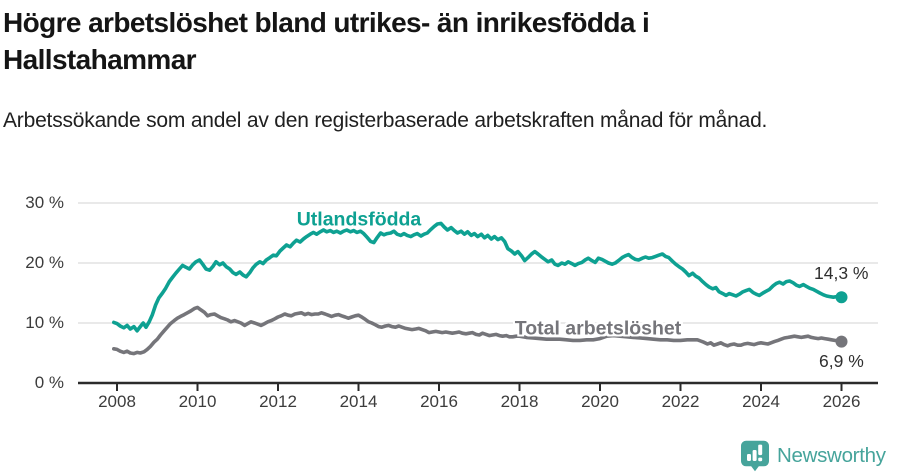 The width and height of the screenshot is (900, 474). What do you see at coordinates (680, 401) in the screenshot?
I see `x-tick-label: 2022` at bounding box center [680, 401].